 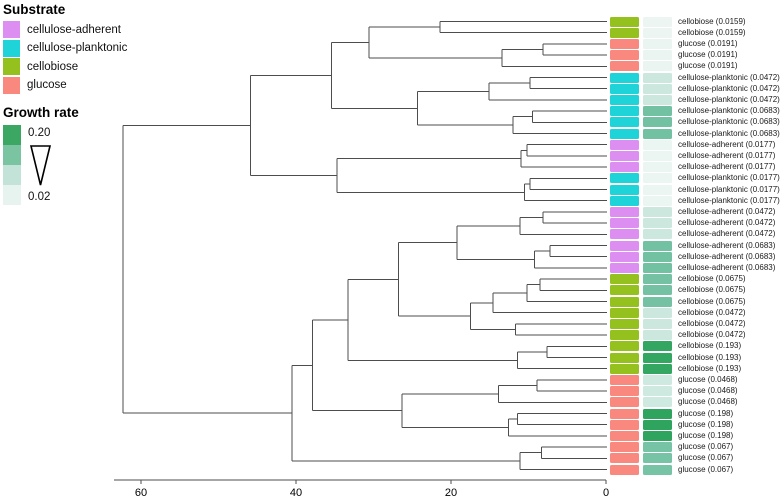 I want to click on cellulose-planktonic-swatch, so click(x=11, y=48).